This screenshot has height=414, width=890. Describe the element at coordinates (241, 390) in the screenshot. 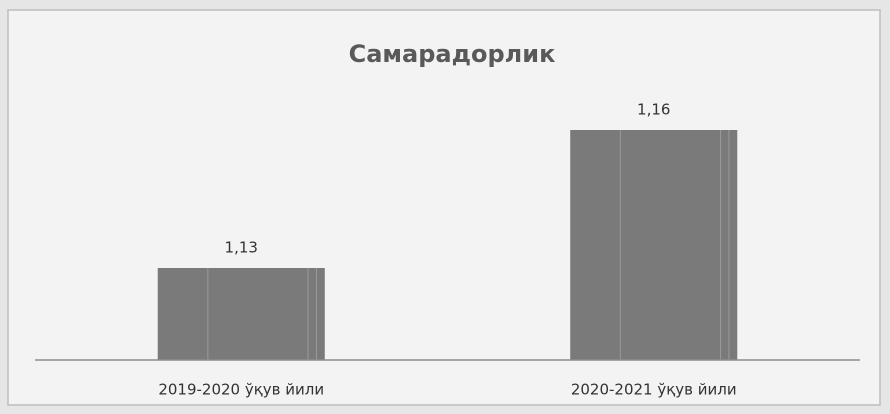

I see `x-tick-label: 2019-2020 ўқув йили` at that location.